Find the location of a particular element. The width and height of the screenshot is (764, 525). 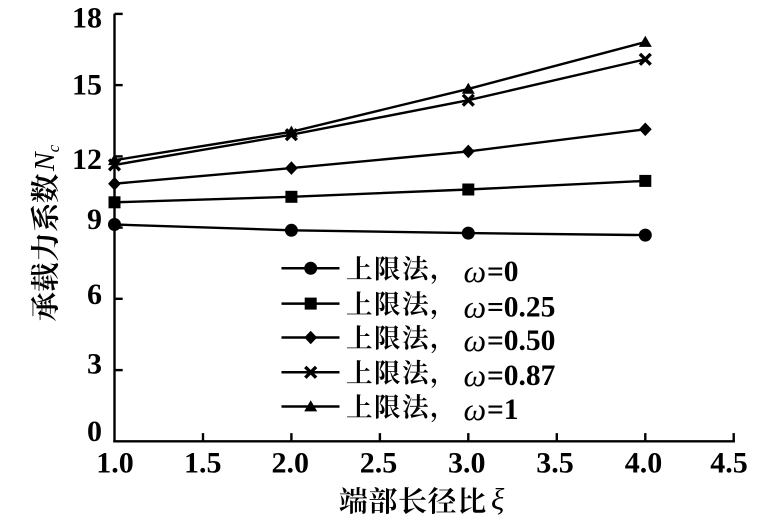

svg-text: 12 is located at coordinates (87, 159).